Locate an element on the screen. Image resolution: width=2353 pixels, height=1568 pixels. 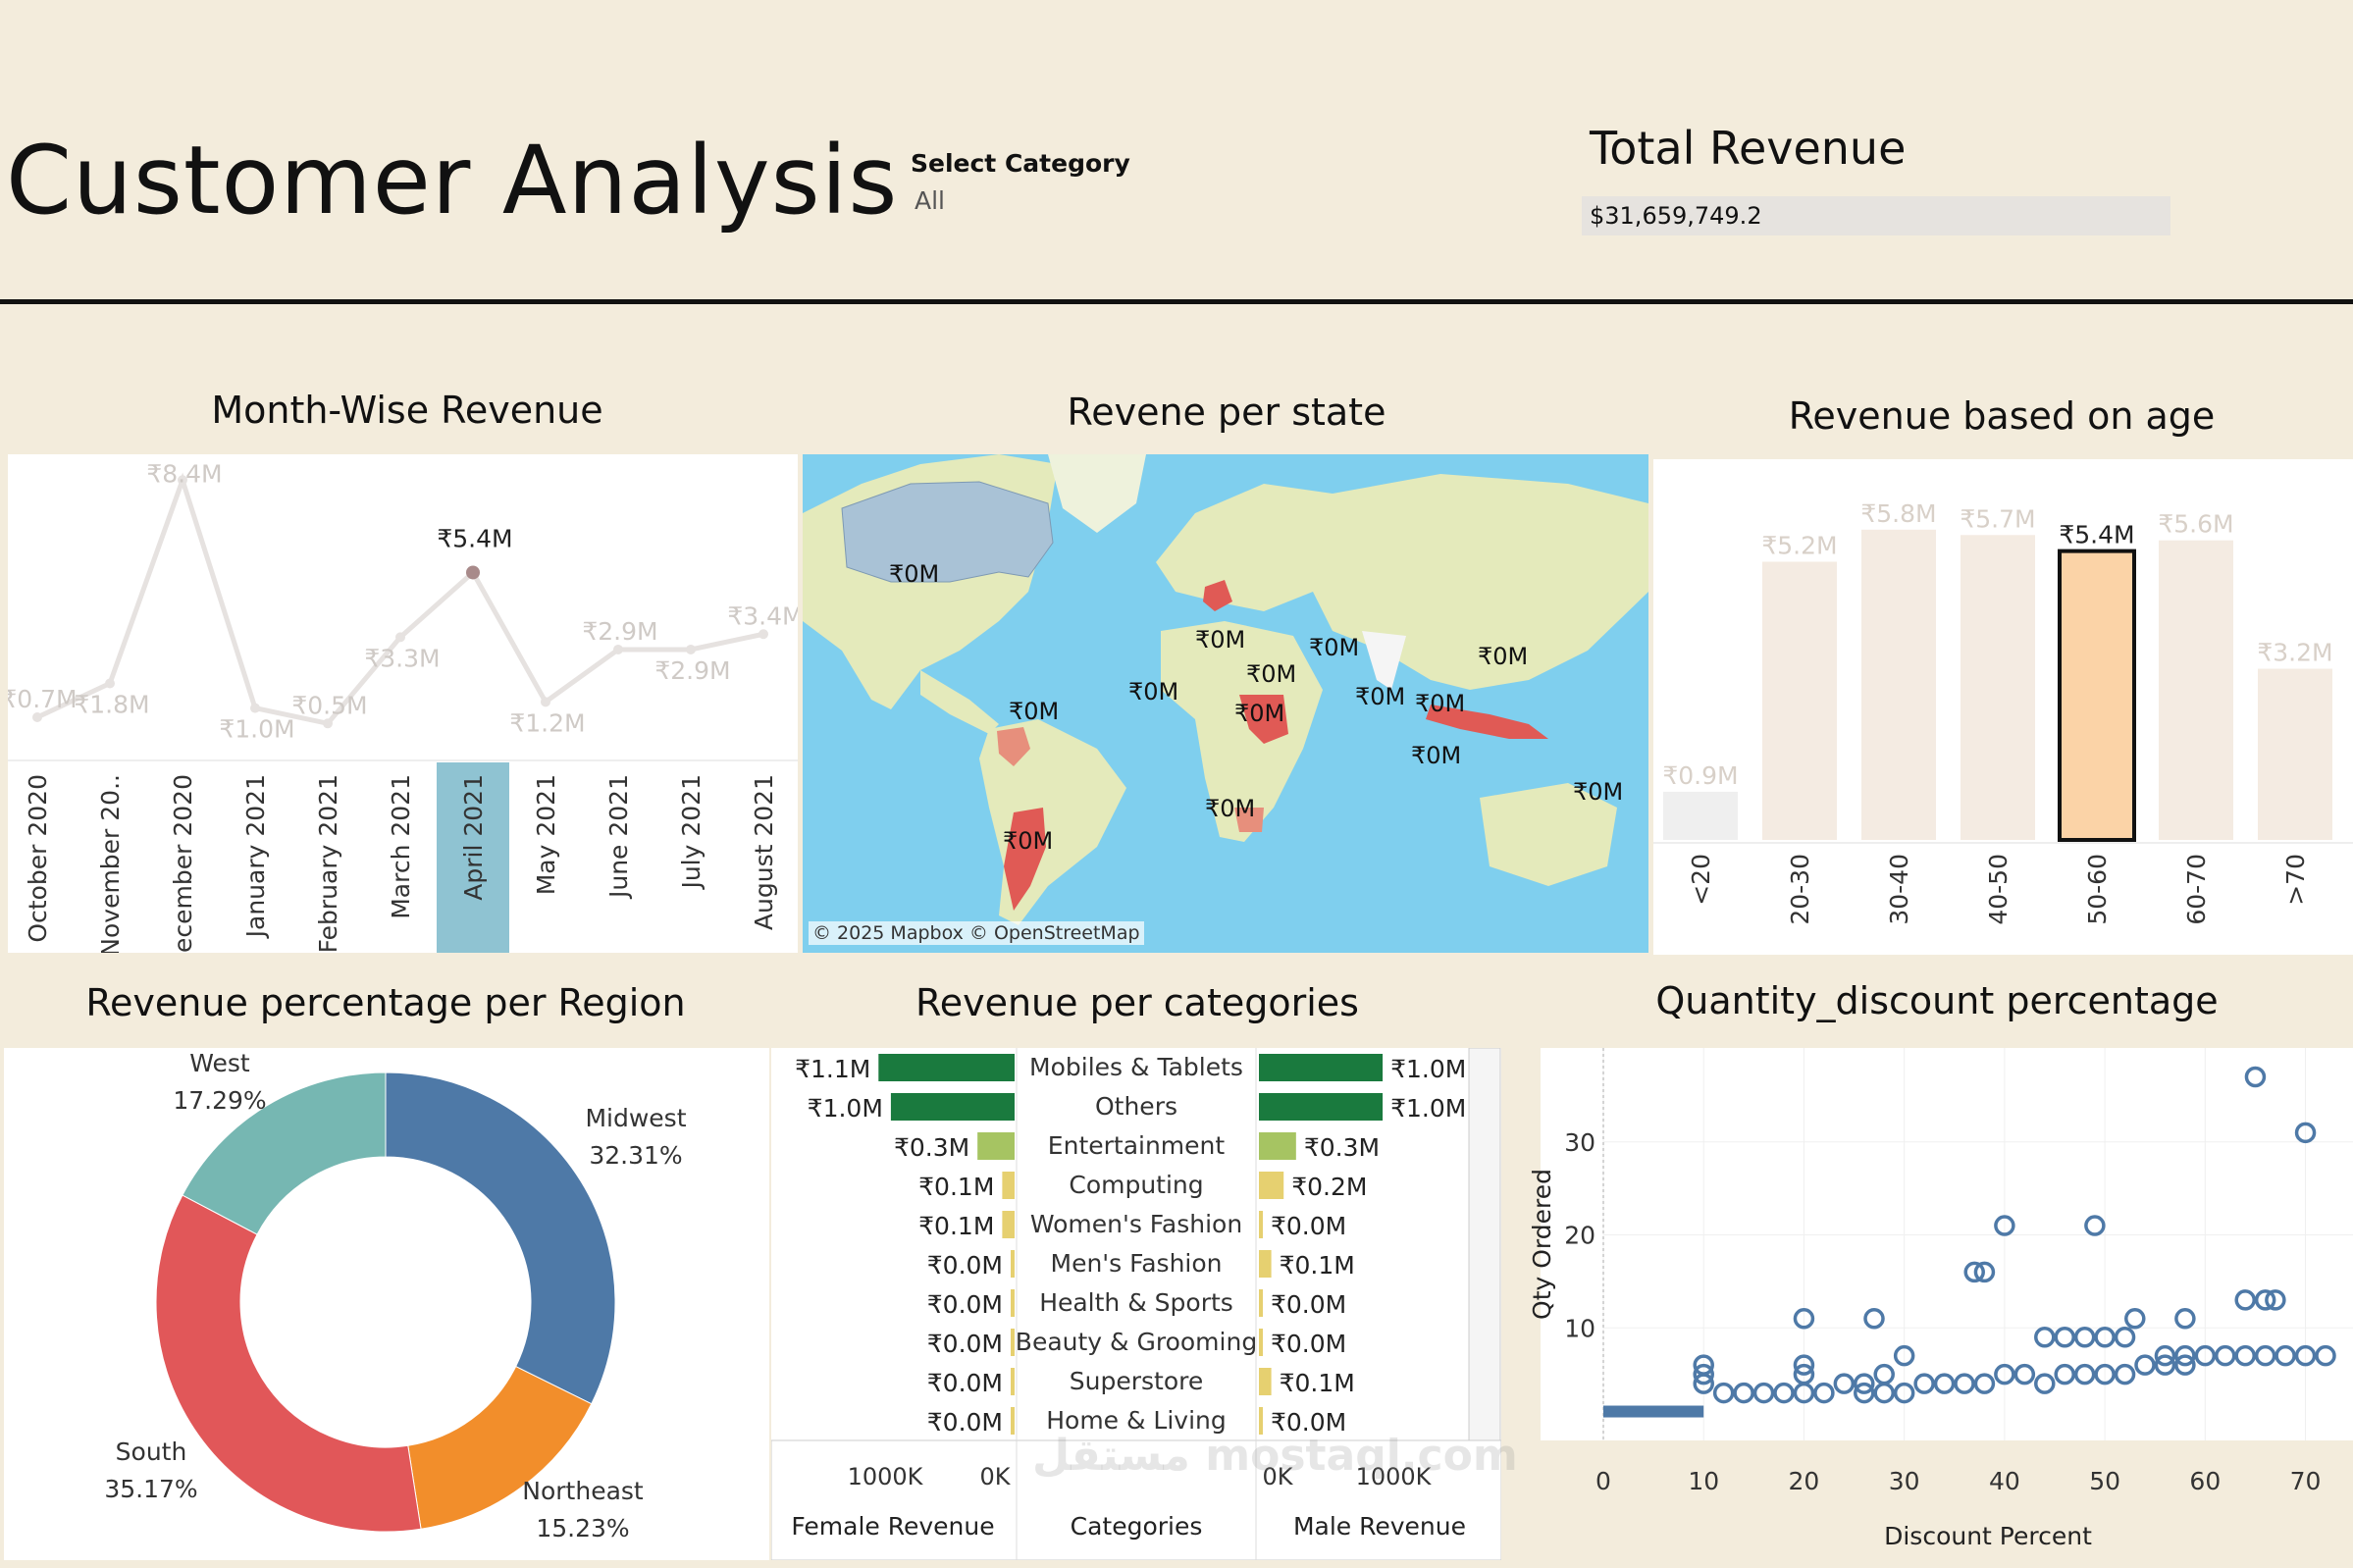
dense-points-band is located at coordinates (1654, 1411).